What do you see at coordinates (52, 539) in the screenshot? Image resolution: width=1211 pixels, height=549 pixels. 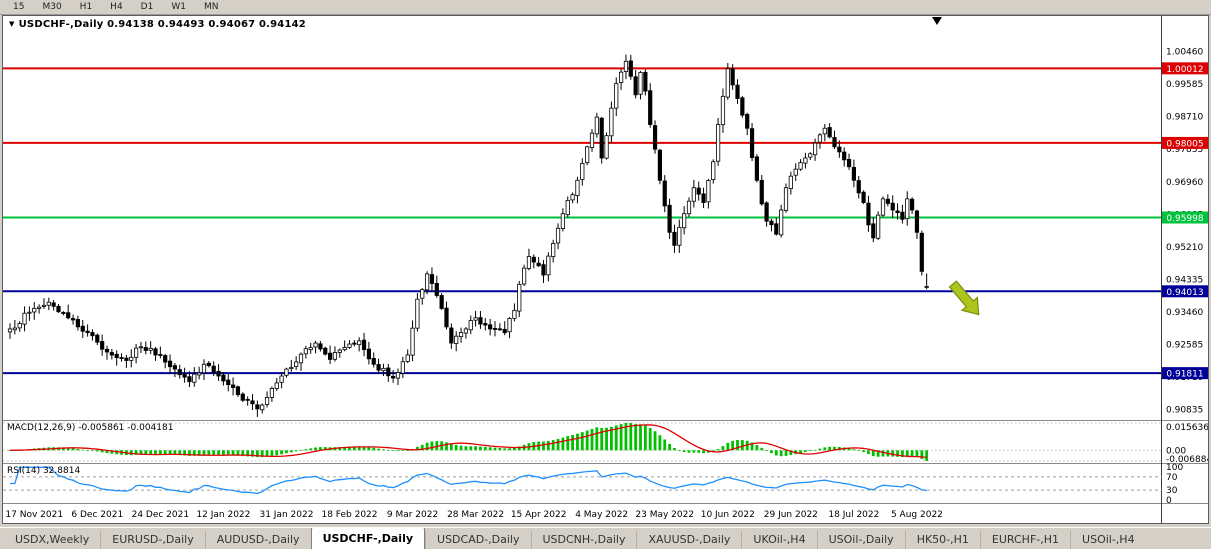 I see `symbol-tab-usdx-weekly: USDX,Weekly` at bounding box center [52, 539].